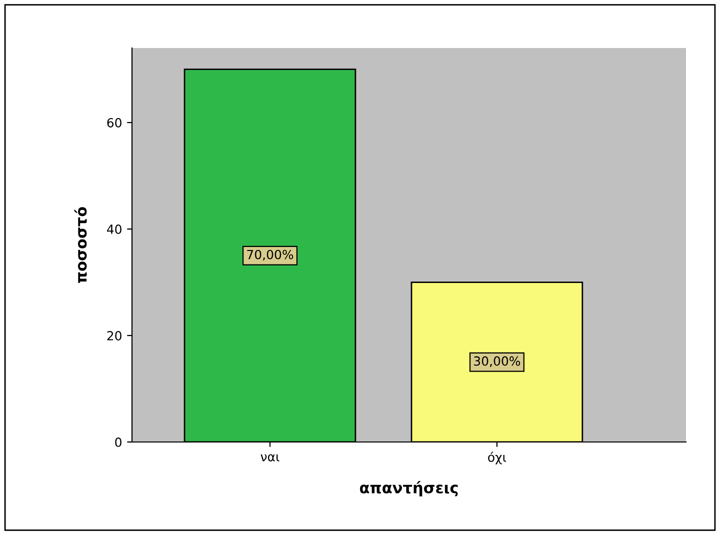 The height and width of the screenshot is (535, 720). I want to click on data-label: 70,00%, so click(270, 255).